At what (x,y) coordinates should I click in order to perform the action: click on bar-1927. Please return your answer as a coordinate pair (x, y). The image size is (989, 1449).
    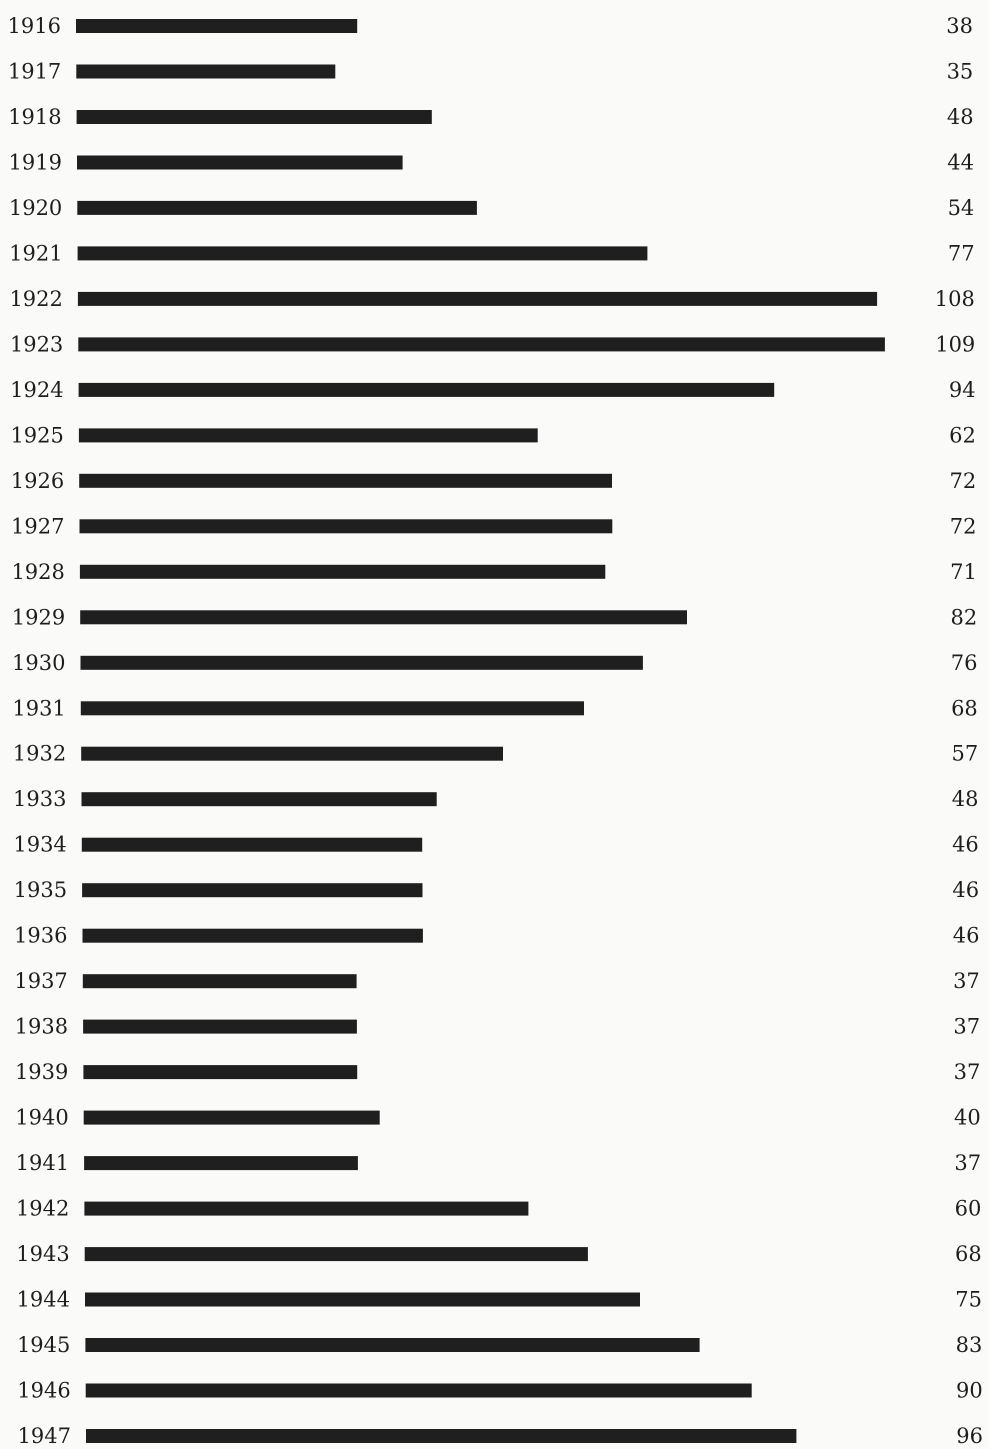
    Looking at the image, I should click on (346, 526).